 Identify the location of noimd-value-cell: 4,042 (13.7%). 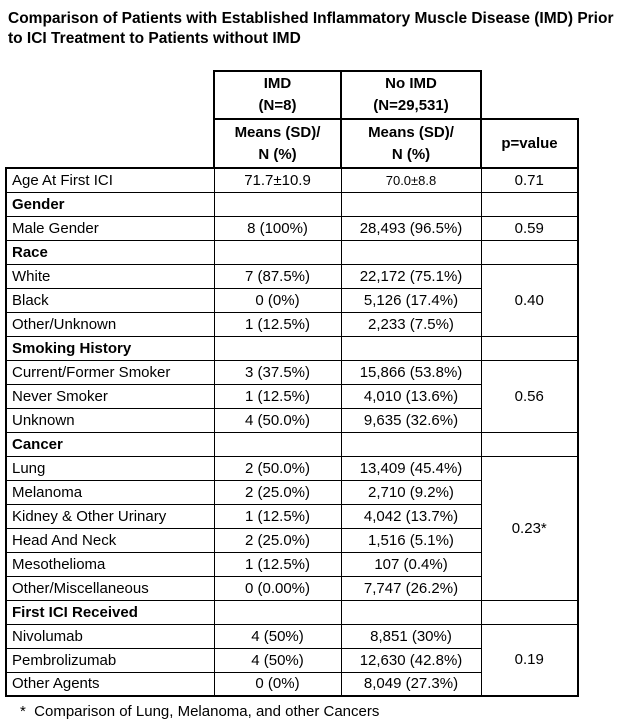
(411, 516).